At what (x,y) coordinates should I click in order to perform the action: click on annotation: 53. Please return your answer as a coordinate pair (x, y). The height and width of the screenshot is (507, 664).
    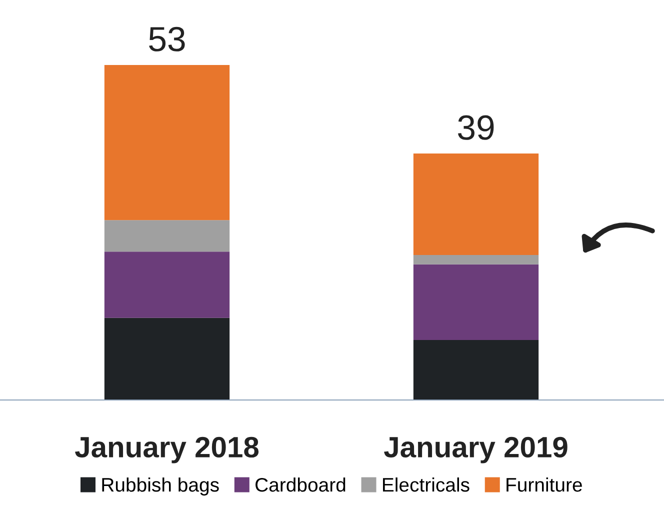
    Looking at the image, I should click on (167, 39).